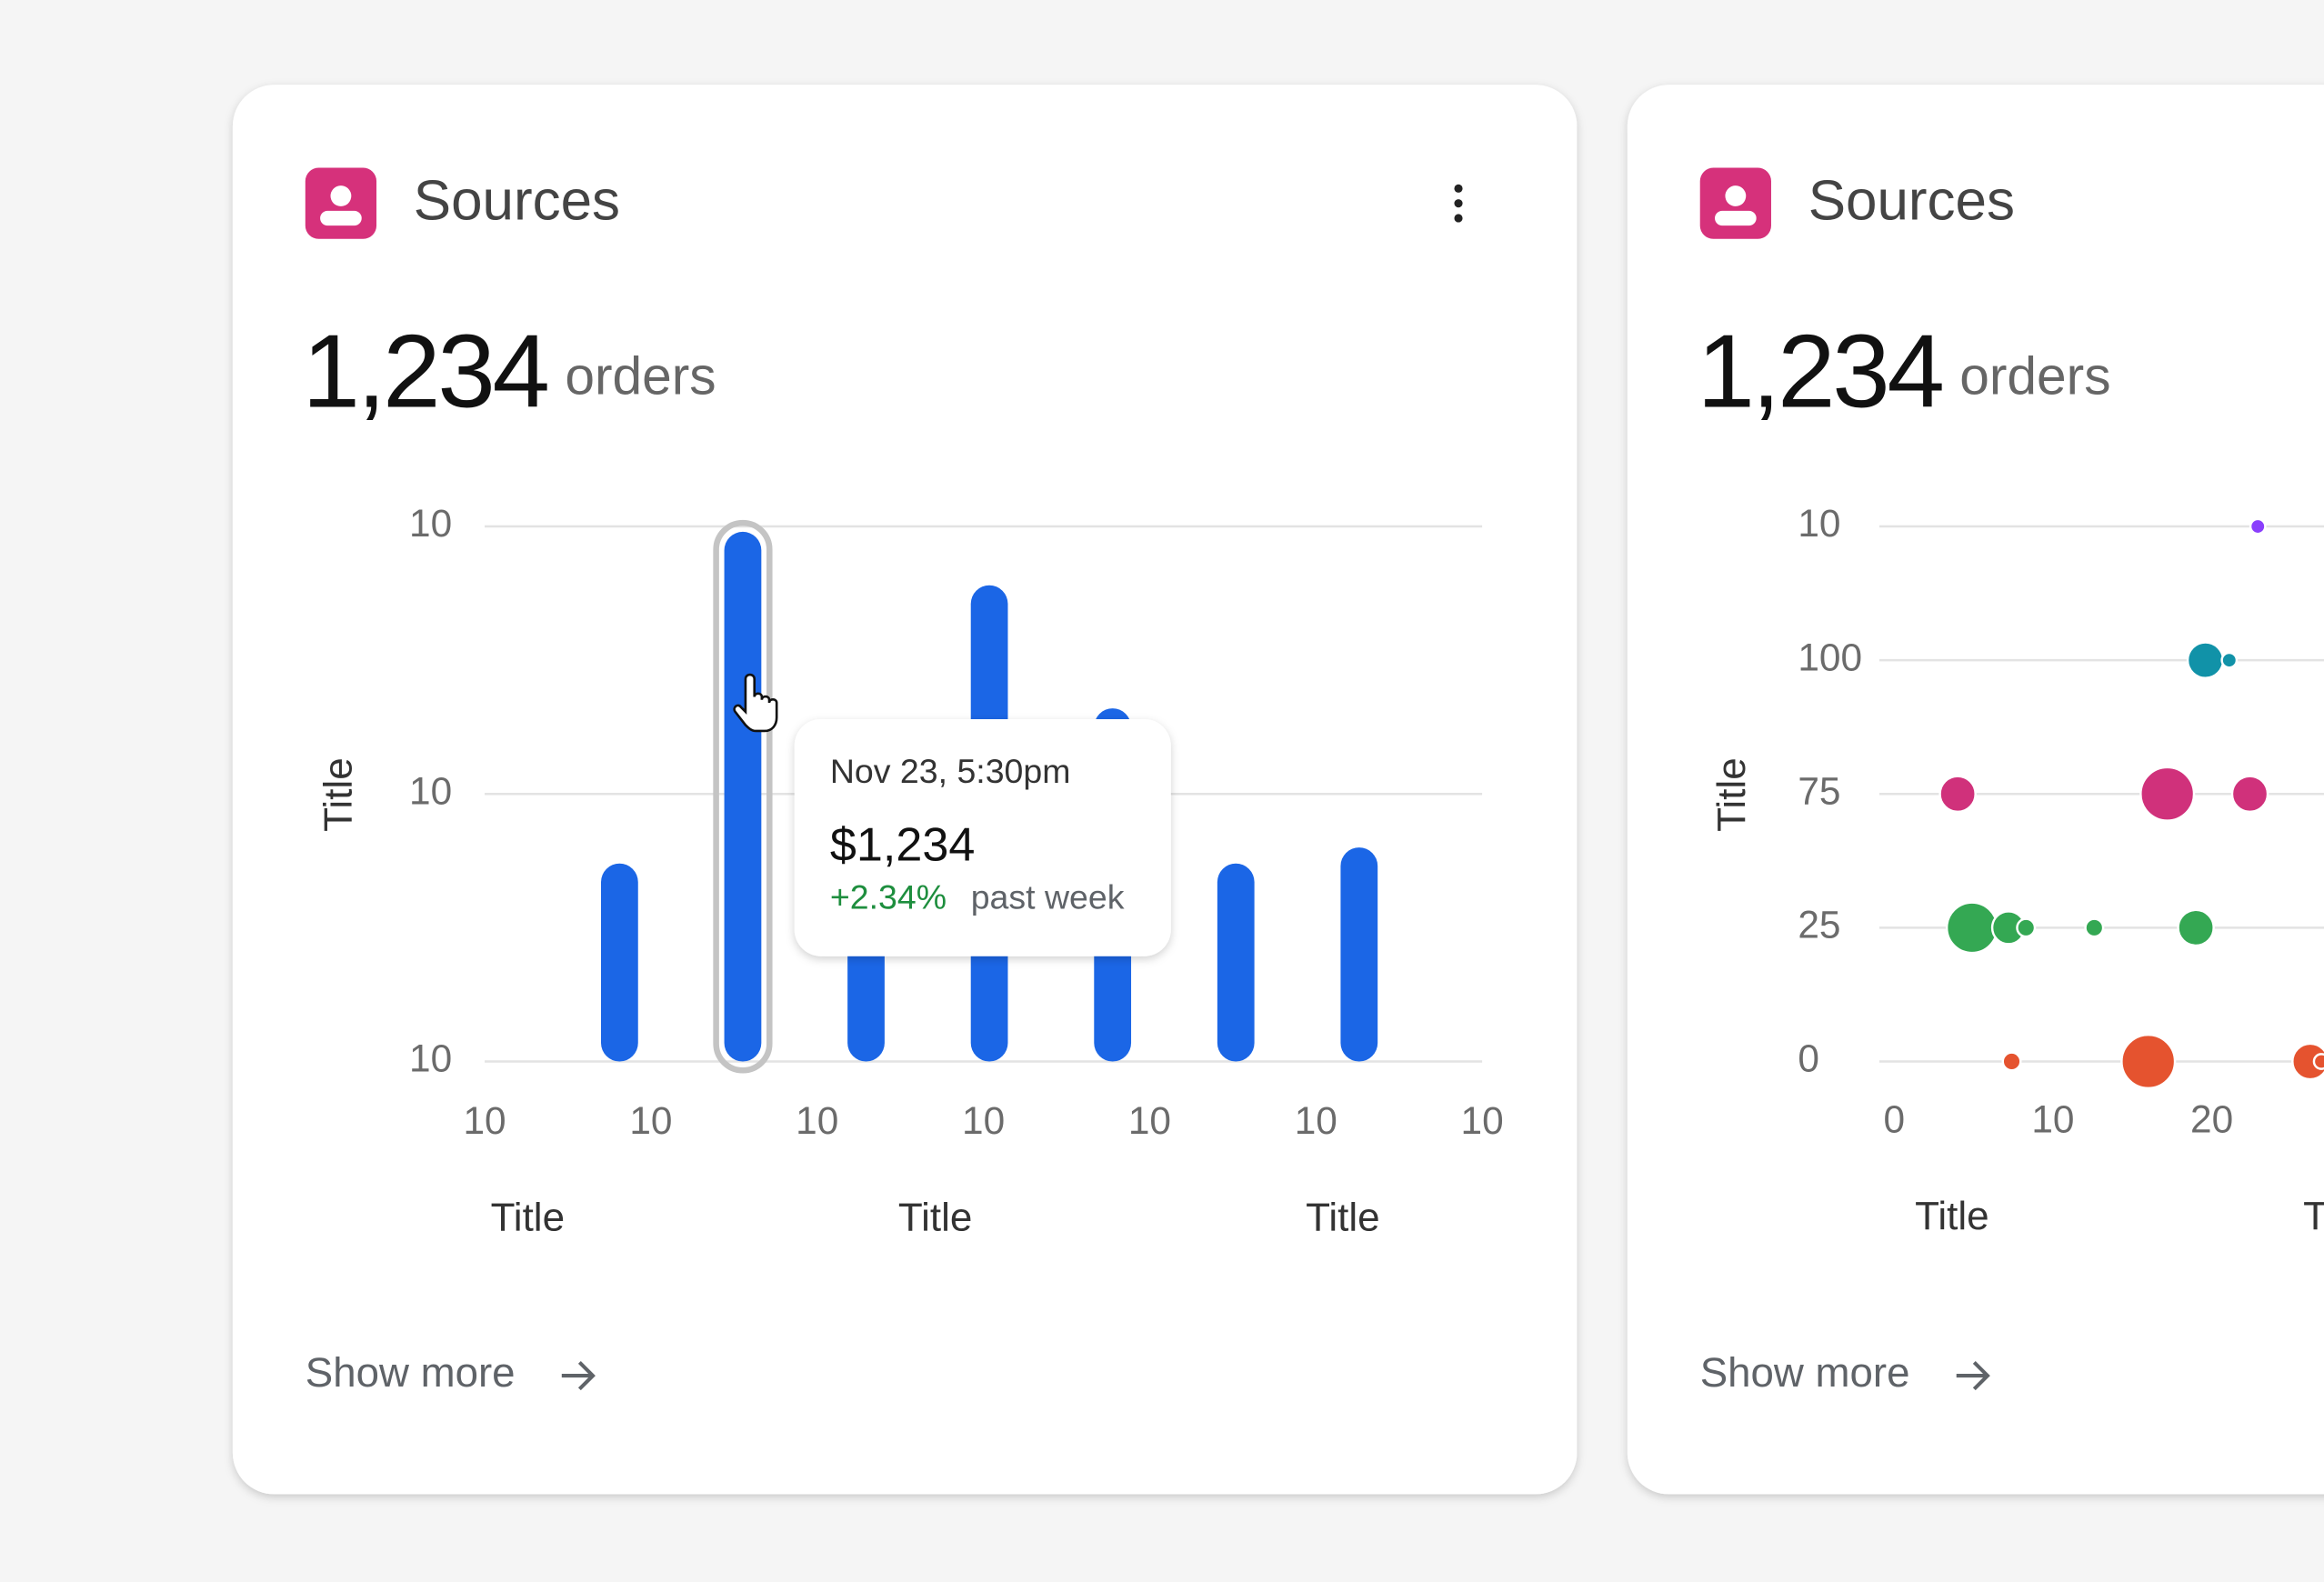  I want to click on tooltip-box, so click(983, 837).